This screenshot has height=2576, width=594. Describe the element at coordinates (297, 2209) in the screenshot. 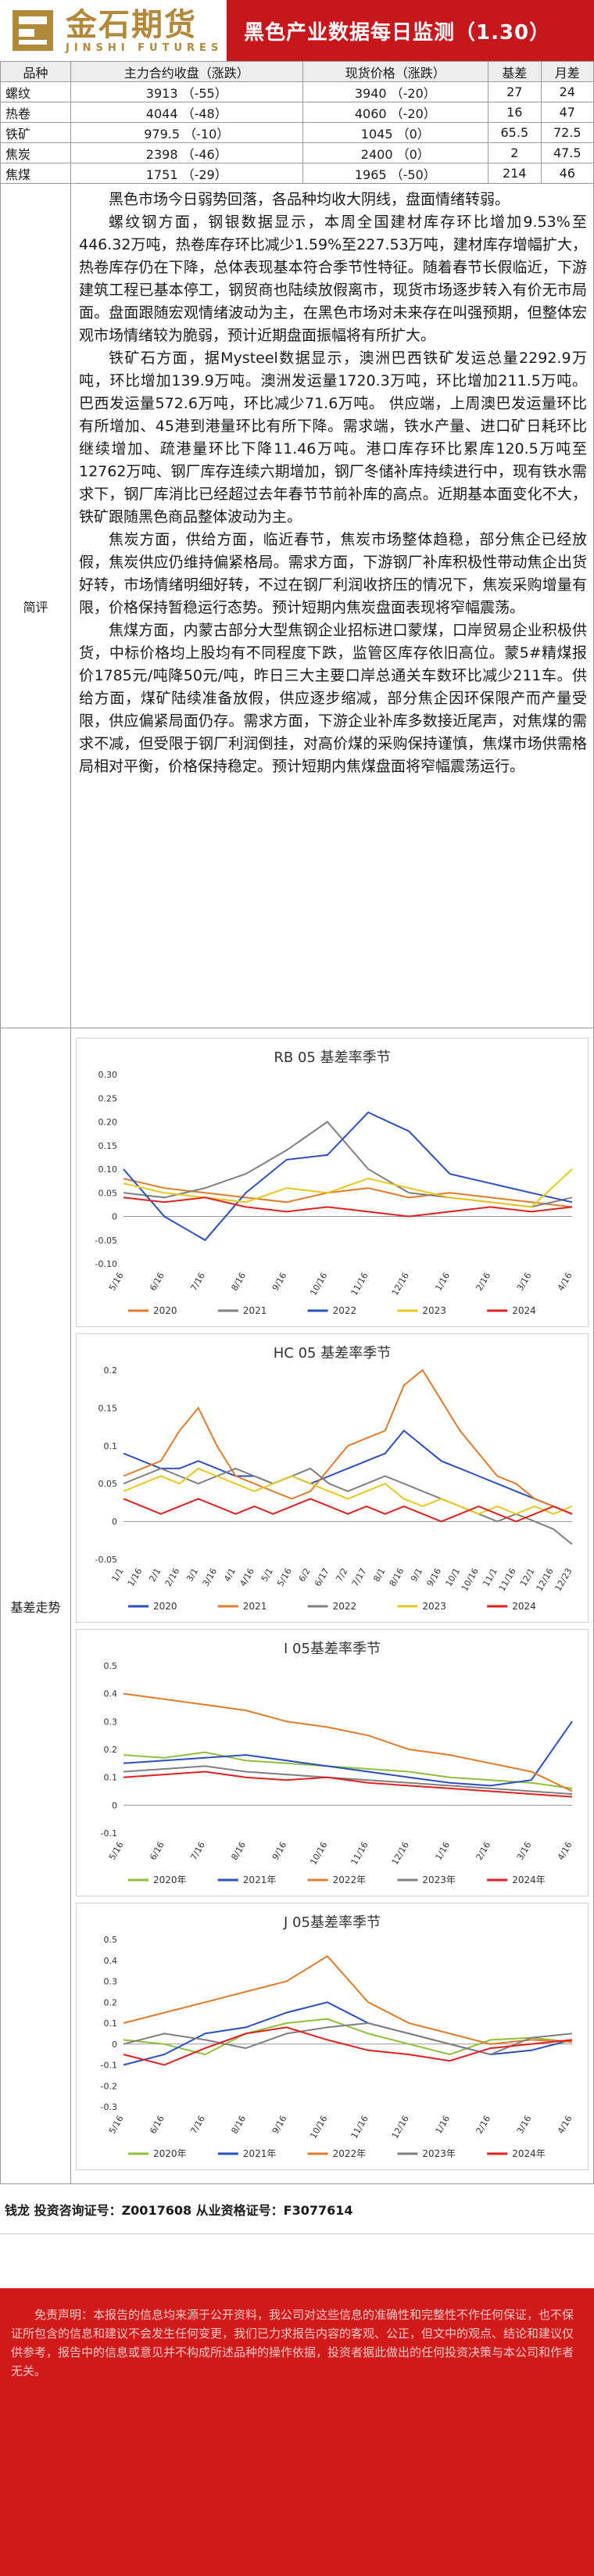

I see `analyst-info: 钱龙 投资咨询证号：Z0017608 从业资格证号：F3077614` at that location.